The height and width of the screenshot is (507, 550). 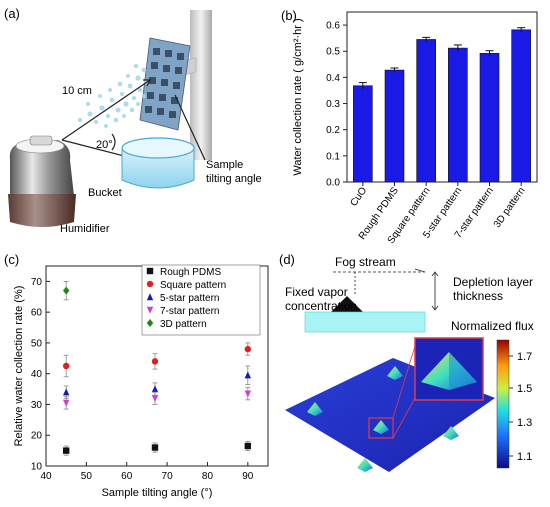 What do you see at coordinates (37, 374) in the screenshot?
I see `y-tick-label: 40` at bounding box center [37, 374].